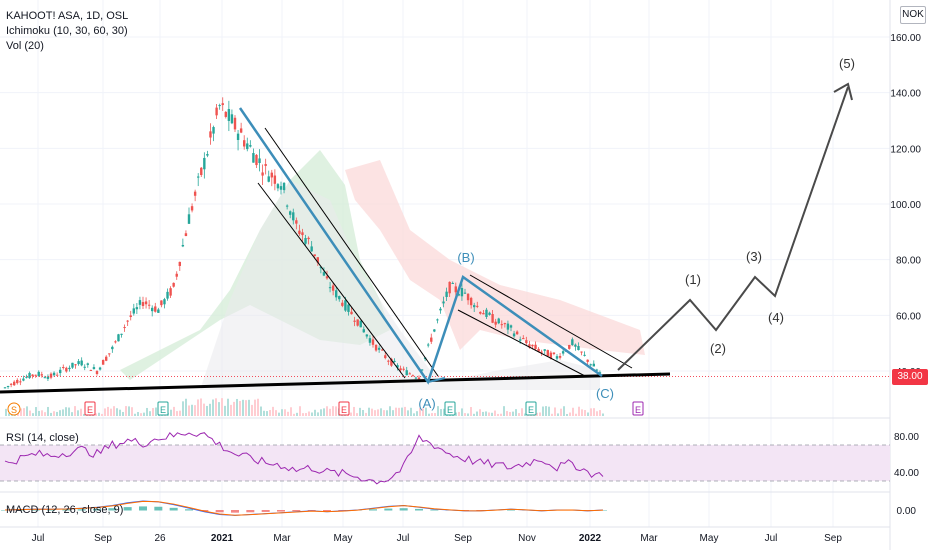 This screenshot has width=932, height=550. Describe the element at coordinates (282, 538) in the screenshot. I see `time-tick-label: Mar` at that location.